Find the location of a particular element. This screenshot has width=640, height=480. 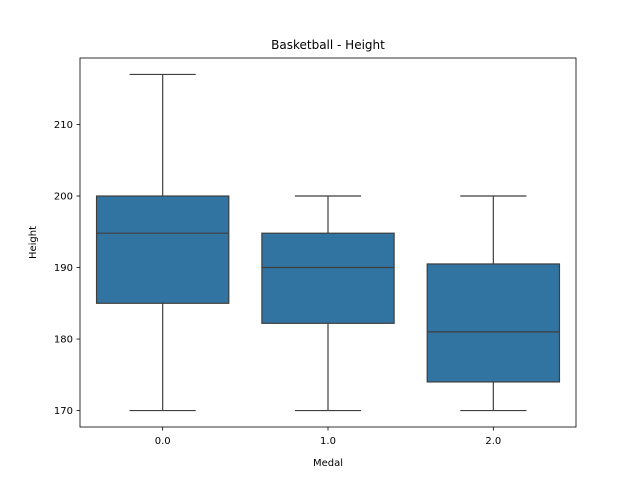

y-axis-ticks: 170 180 190 200 210 is located at coordinates (67, 268).